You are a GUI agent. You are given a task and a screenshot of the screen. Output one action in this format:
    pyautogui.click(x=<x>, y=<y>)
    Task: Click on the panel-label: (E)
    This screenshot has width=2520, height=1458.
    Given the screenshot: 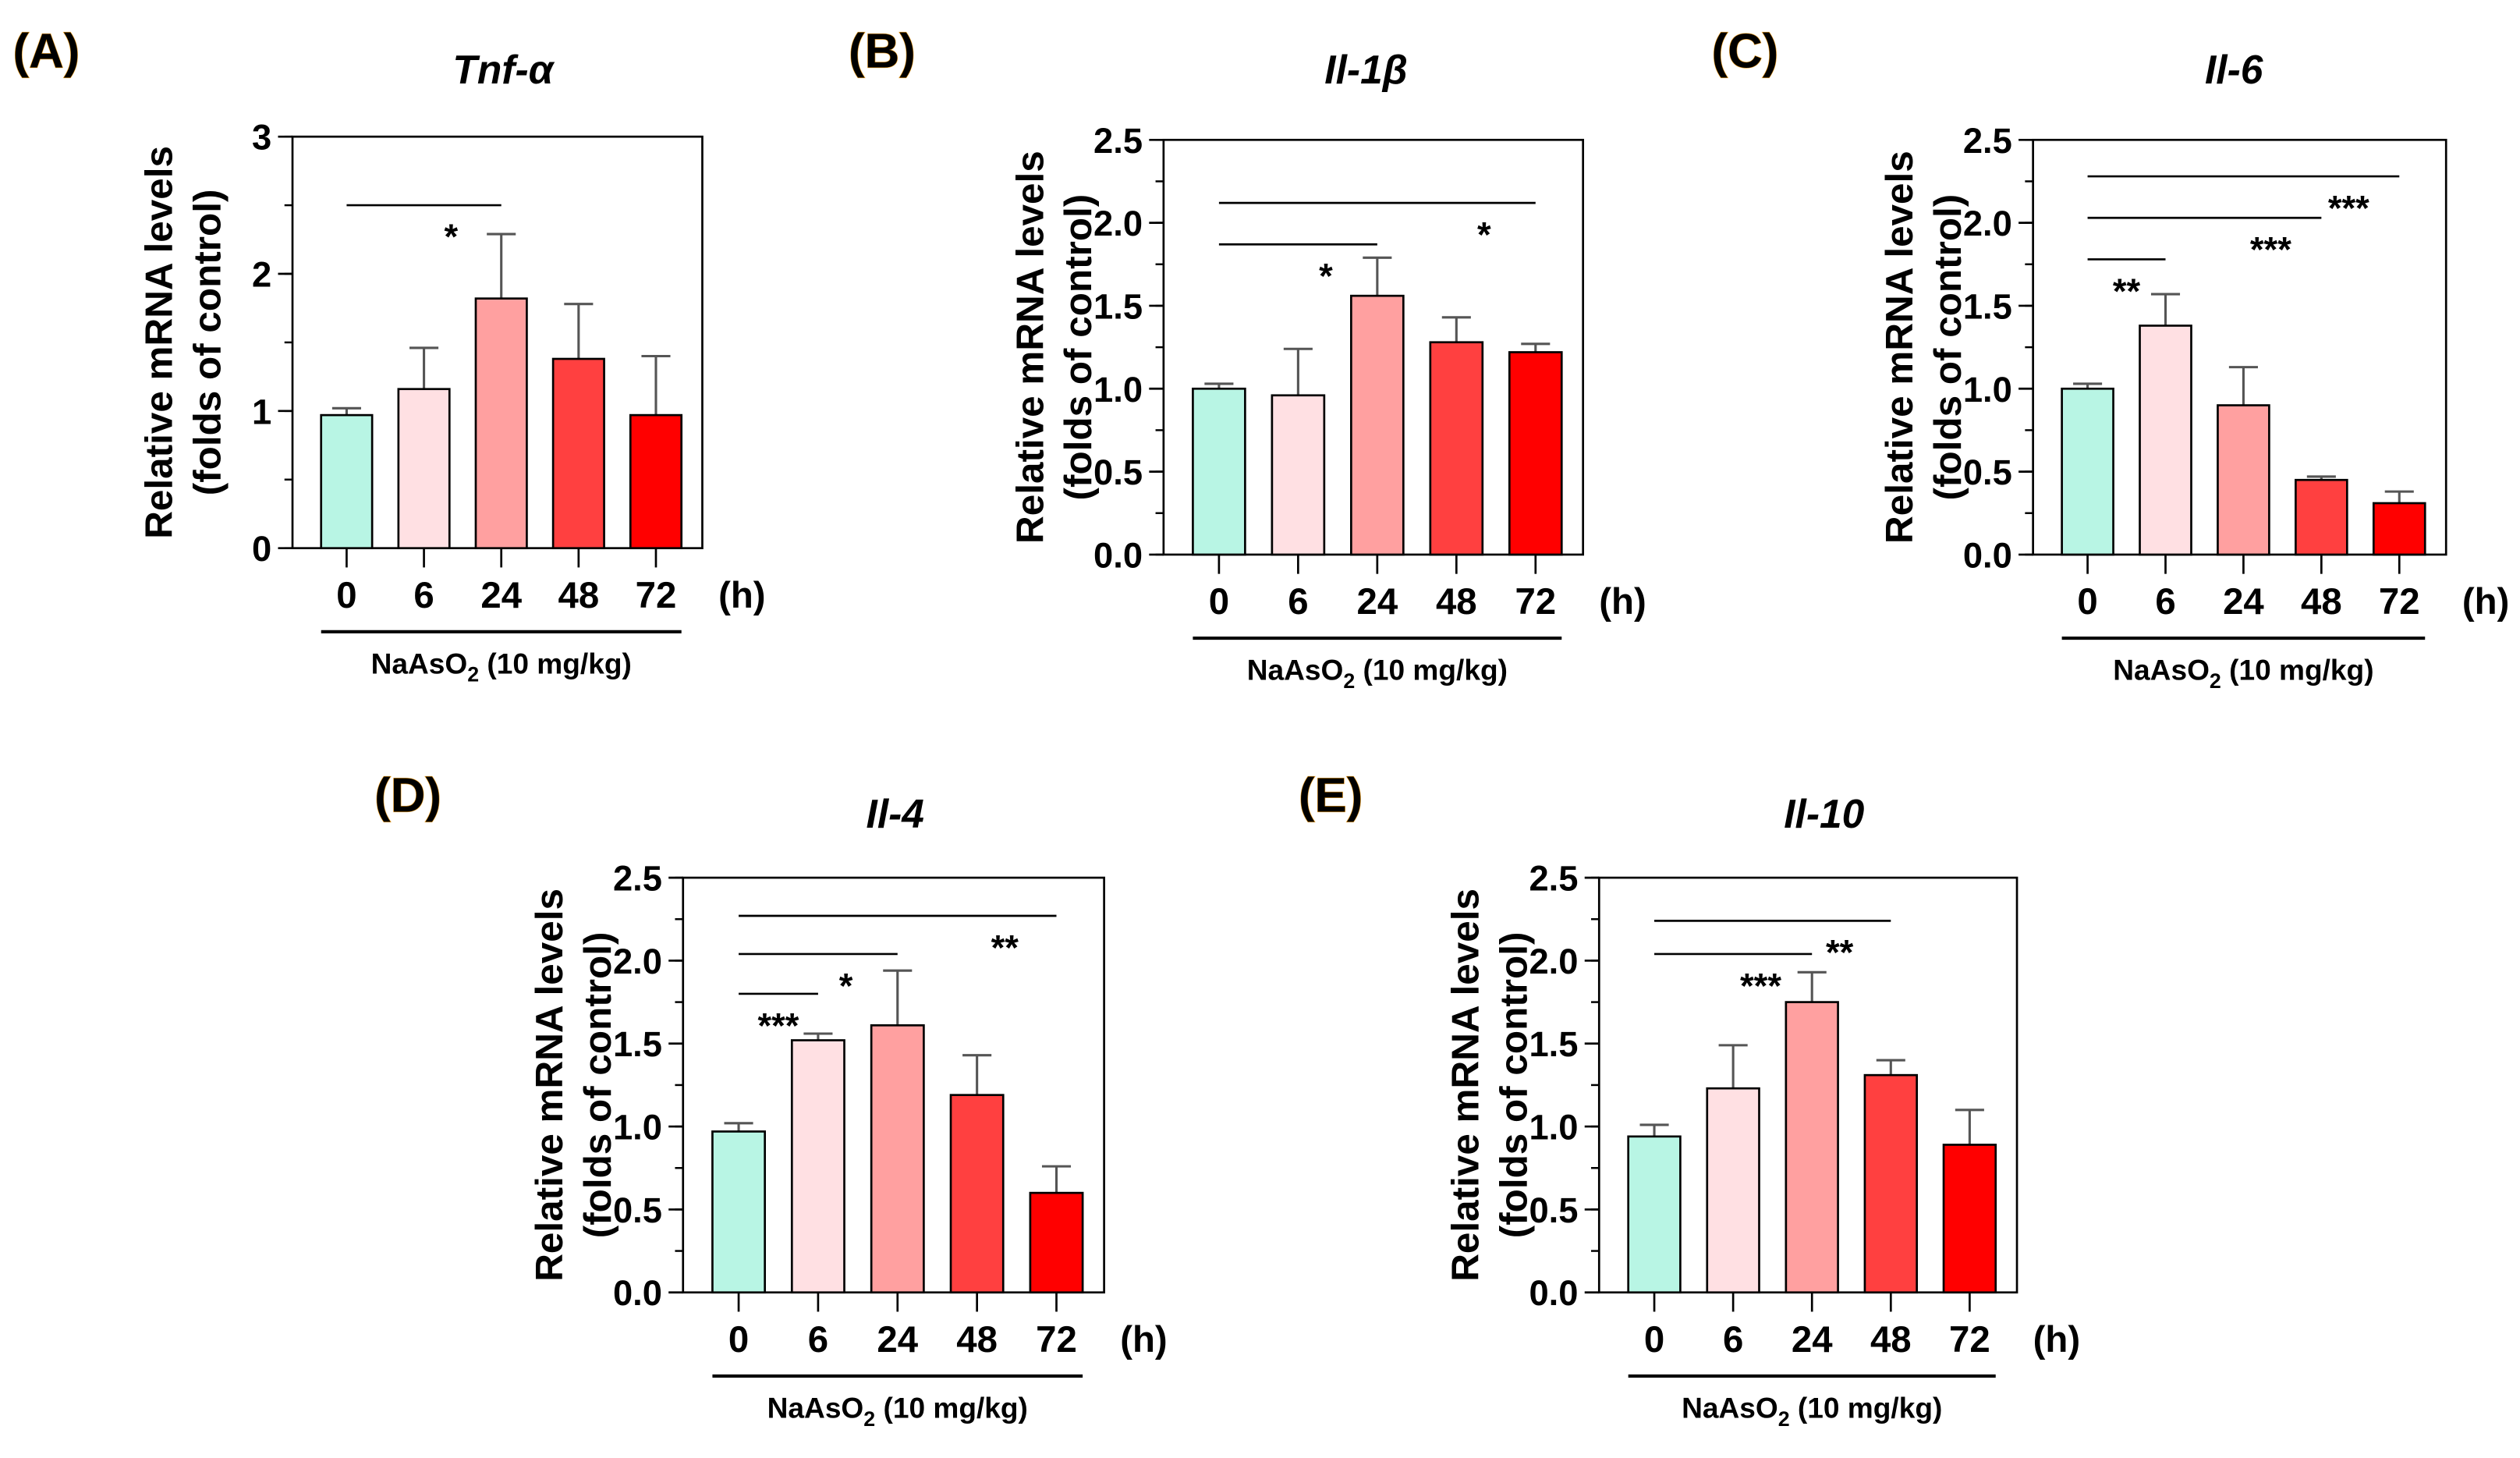 What is the action you would take?
    pyautogui.click(x=1331, y=796)
    